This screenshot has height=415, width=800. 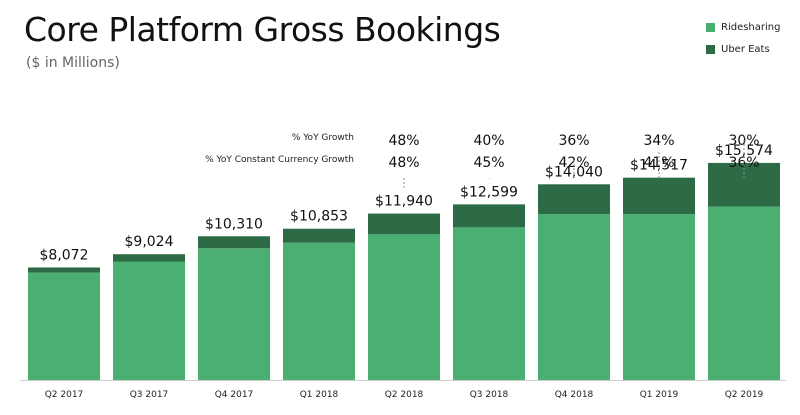 What do you see at coordinates (489, 192) in the screenshot?
I see `bar-total-label: $12,599` at bounding box center [489, 192].